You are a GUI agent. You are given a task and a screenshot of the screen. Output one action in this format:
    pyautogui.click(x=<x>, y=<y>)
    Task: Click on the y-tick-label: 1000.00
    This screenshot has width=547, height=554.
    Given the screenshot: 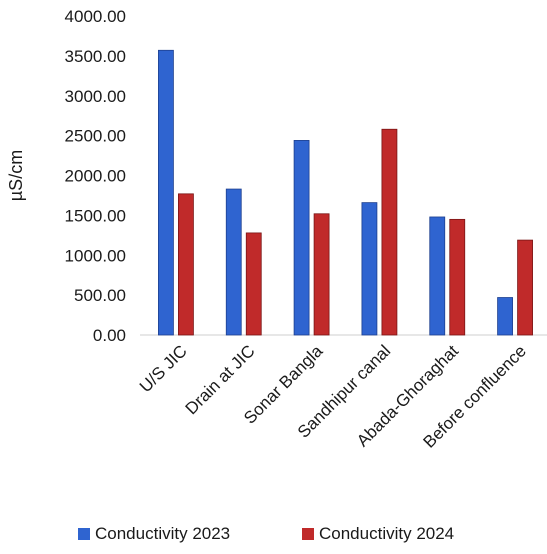 What is the action you would take?
    pyautogui.click(x=95, y=255)
    